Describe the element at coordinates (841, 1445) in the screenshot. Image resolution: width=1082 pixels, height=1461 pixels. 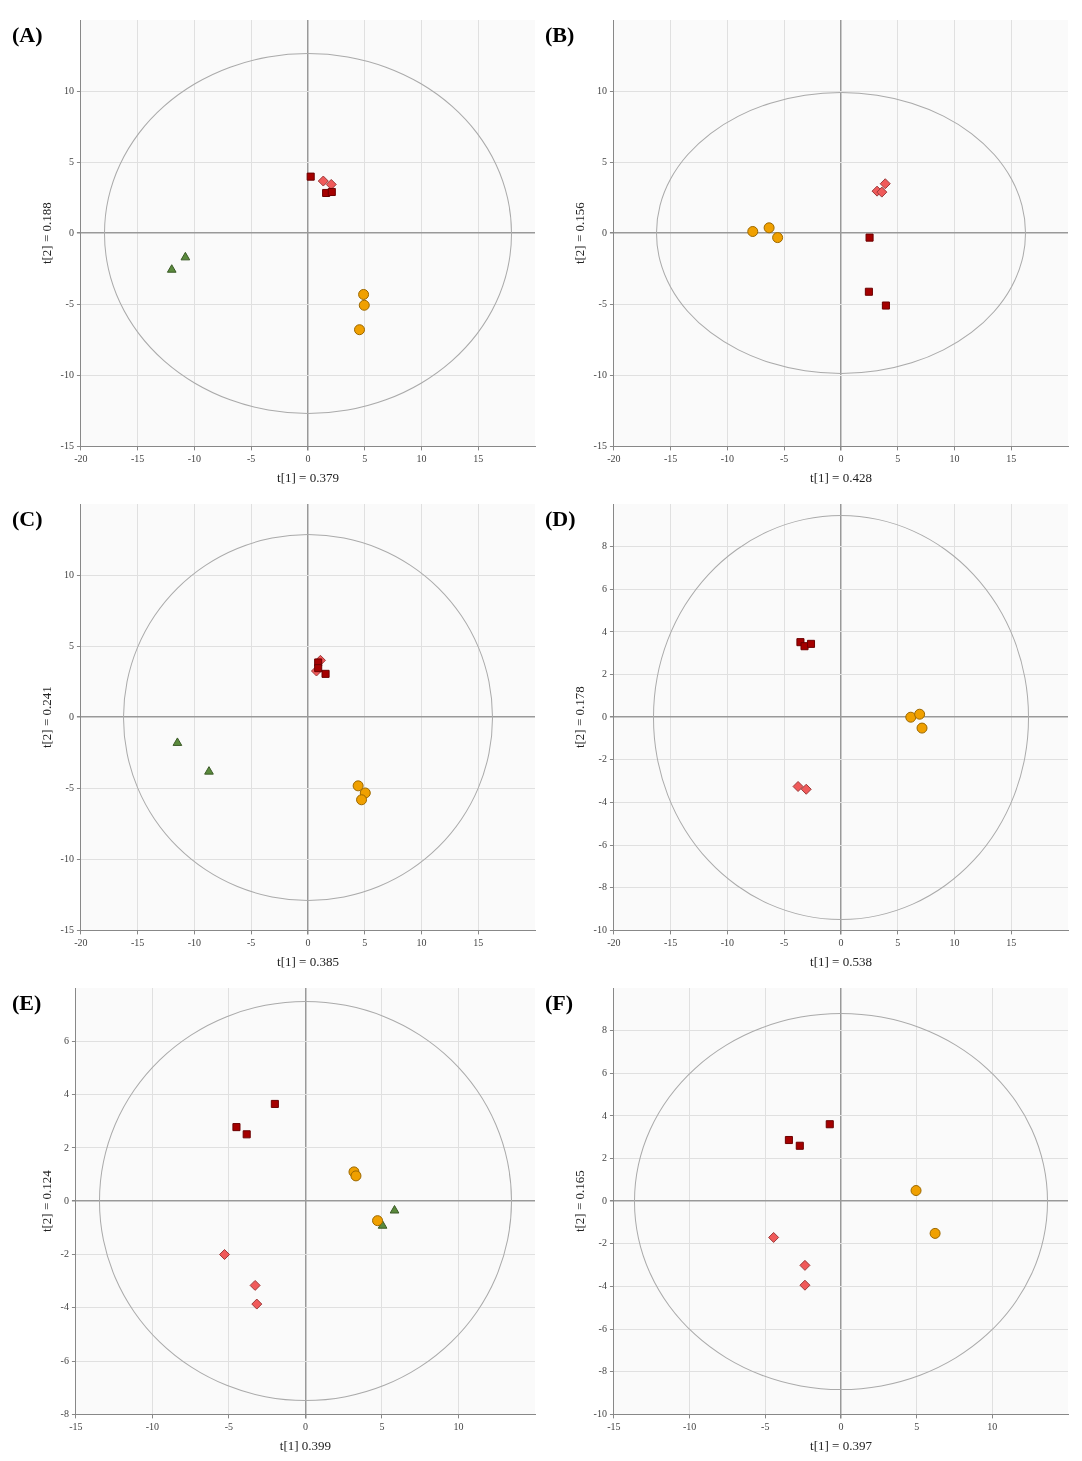
I see `x-axis-title: t[1] = 0.397` at that location.